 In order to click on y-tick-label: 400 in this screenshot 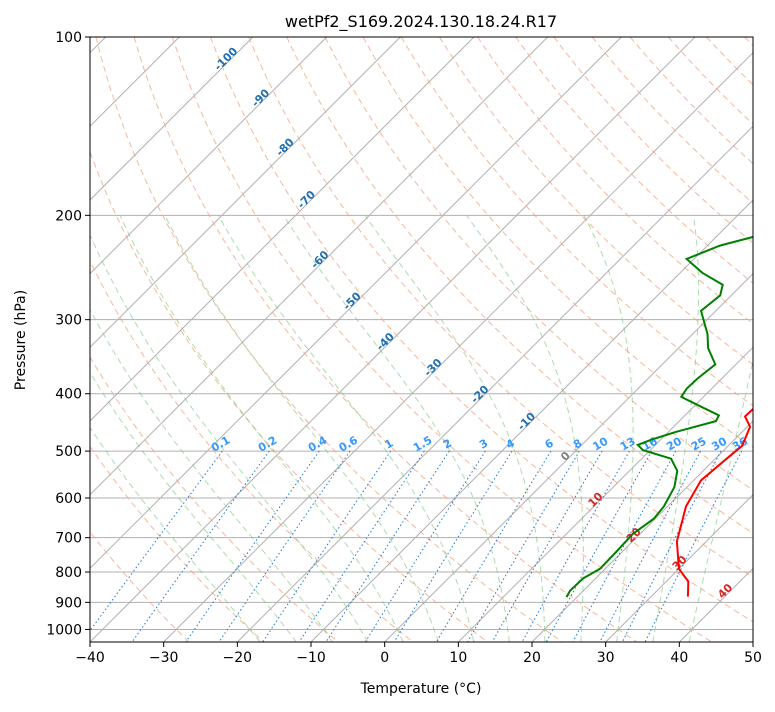, I will do `click(68, 395)`.